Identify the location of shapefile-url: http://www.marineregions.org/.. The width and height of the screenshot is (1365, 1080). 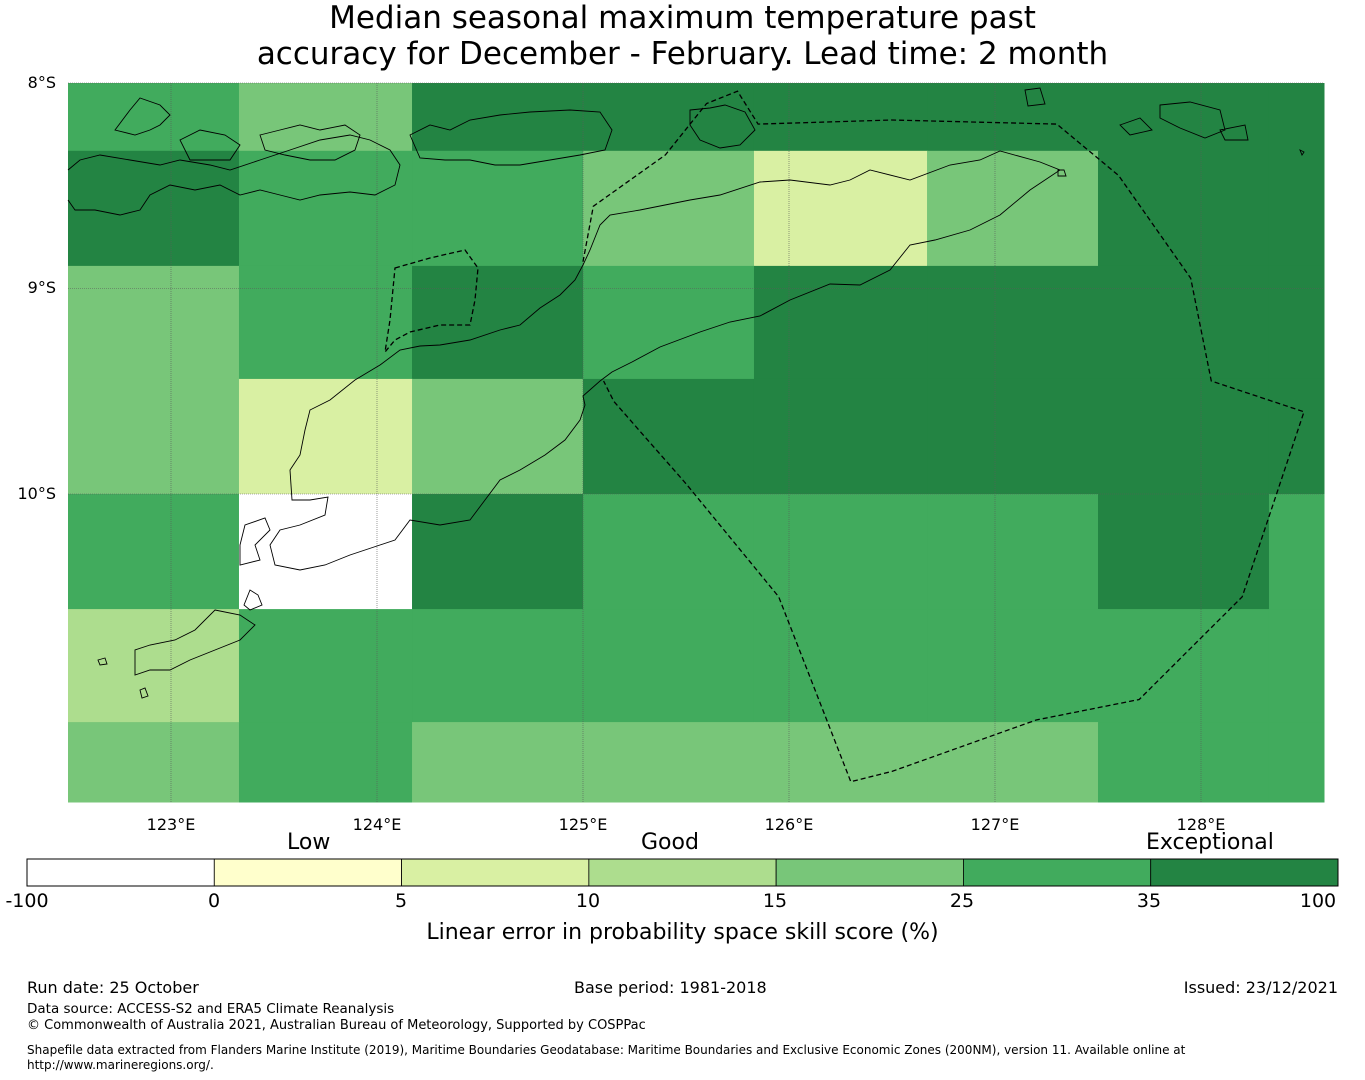
(120, 1065).